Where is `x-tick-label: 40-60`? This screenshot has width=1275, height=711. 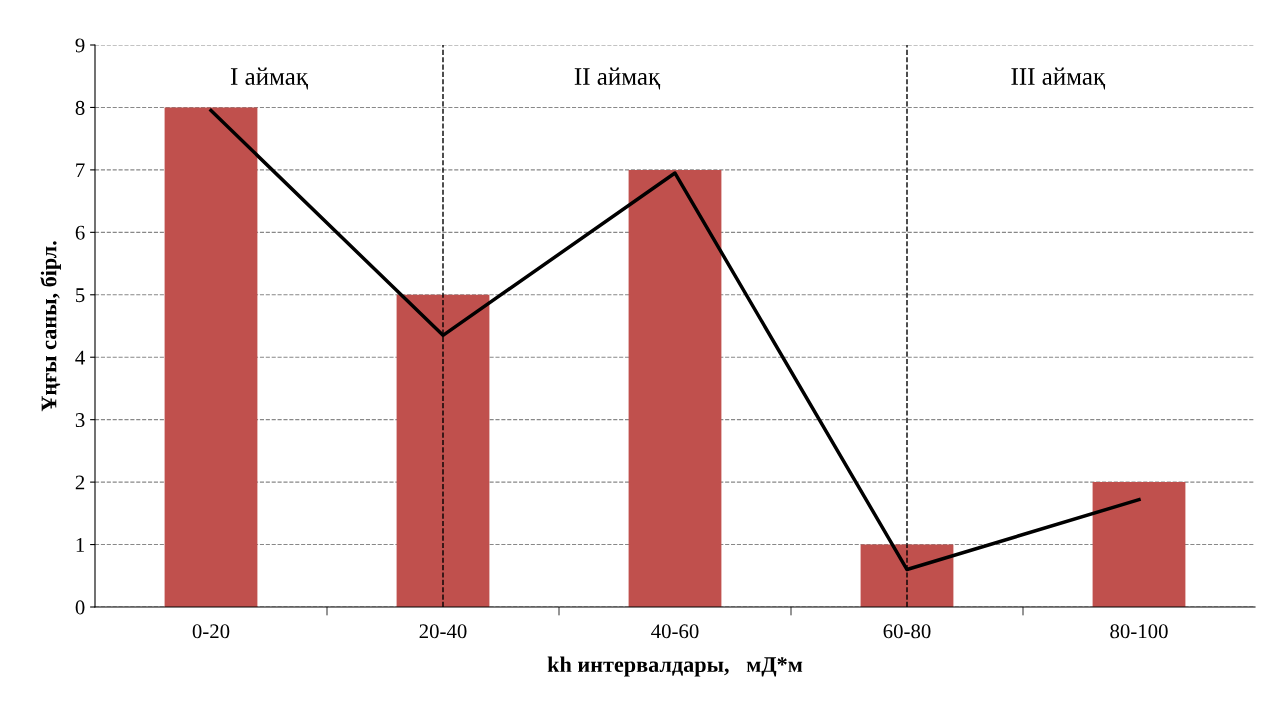
x-tick-label: 40-60 is located at coordinates (675, 631).